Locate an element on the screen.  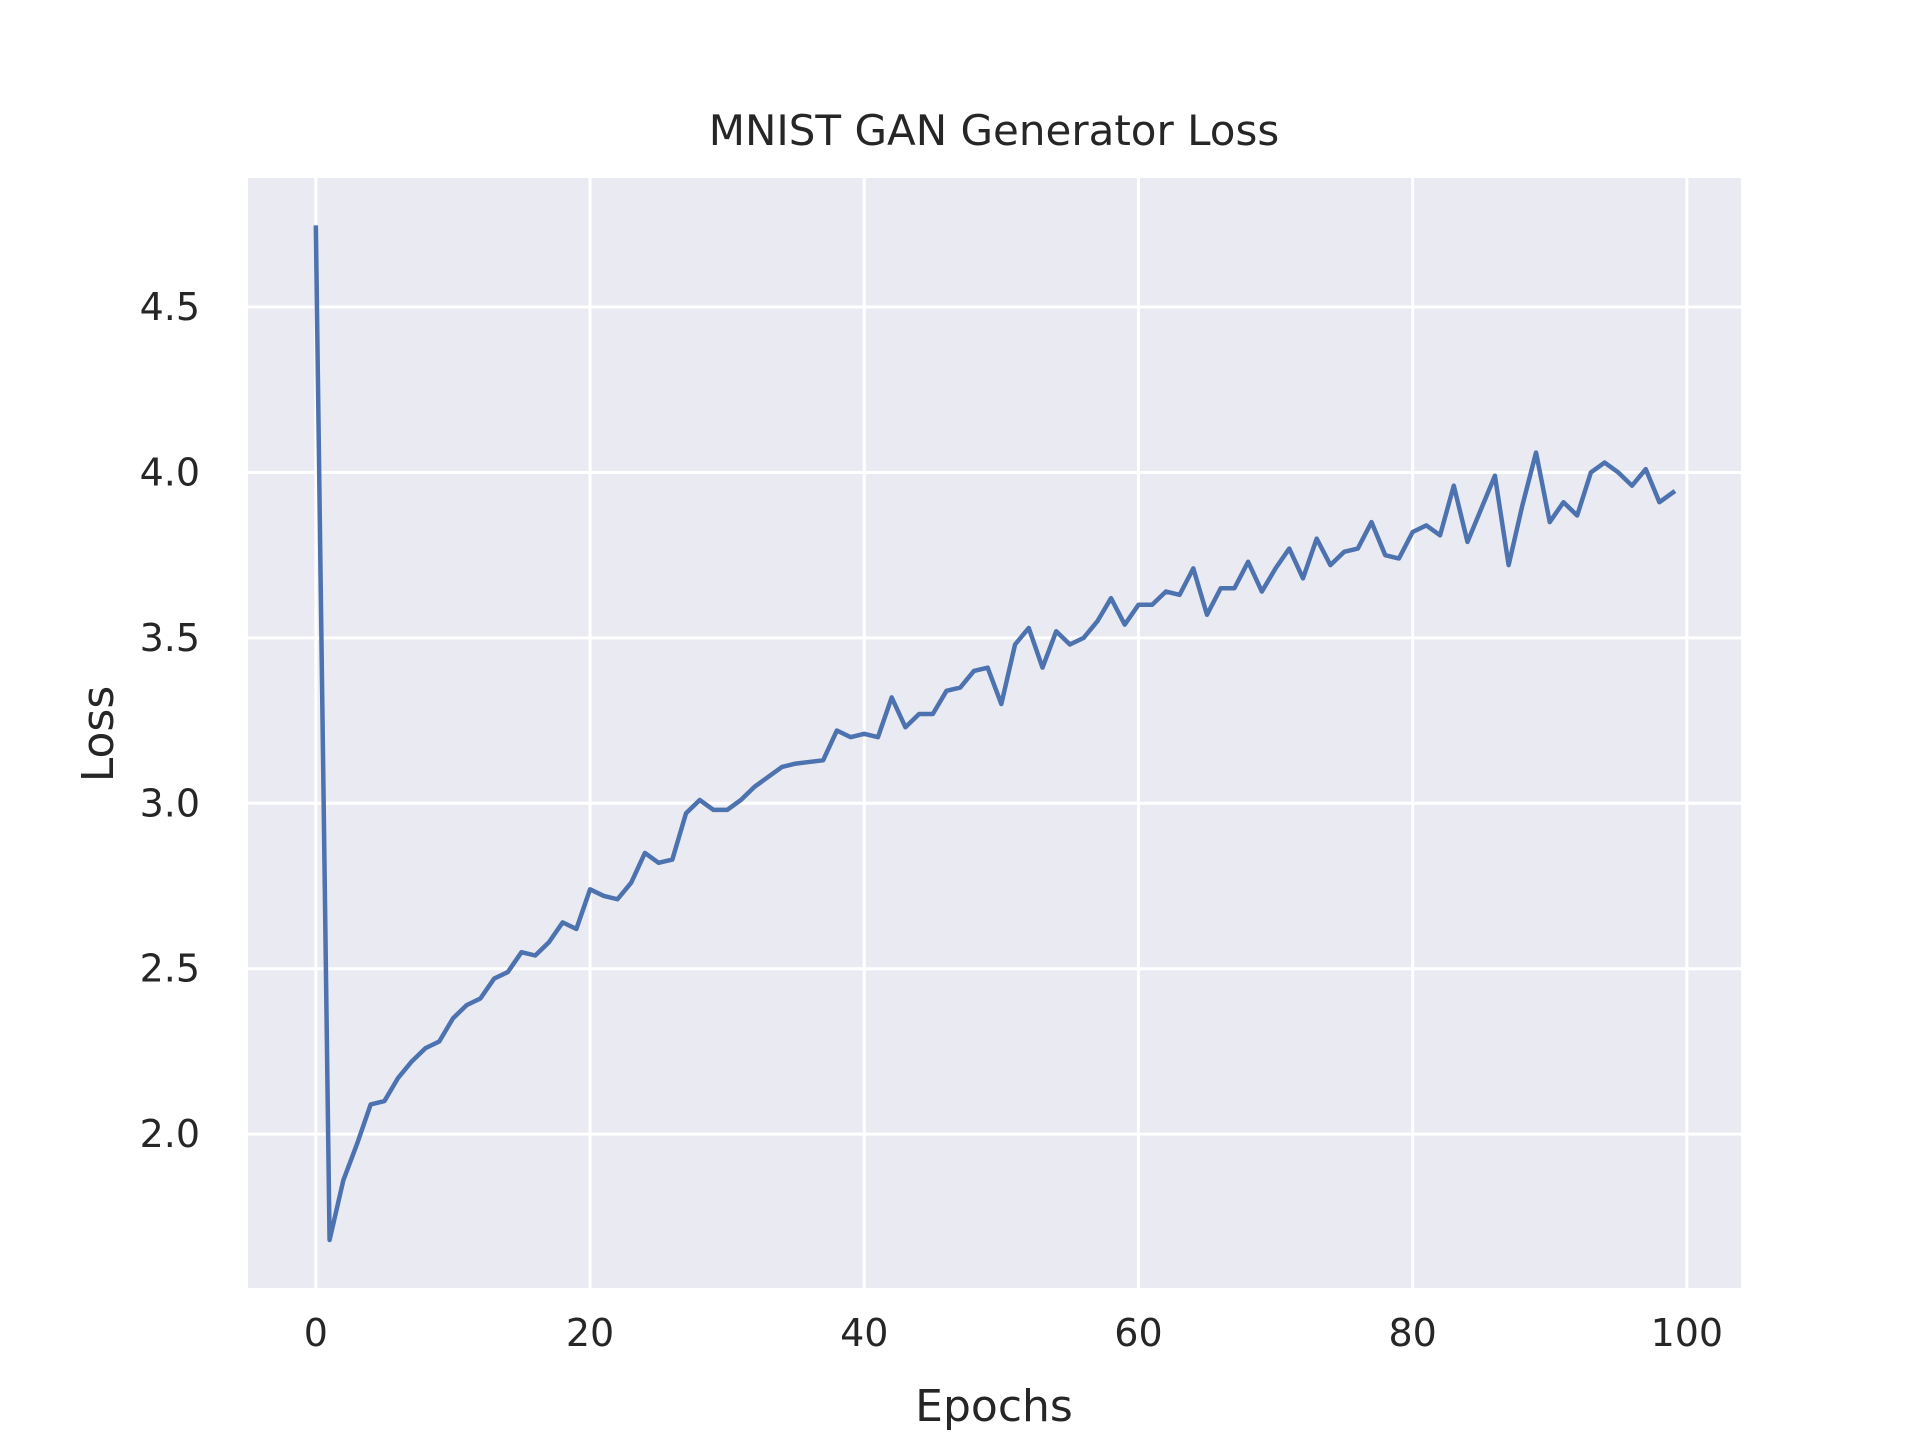
y-tick-label: 3.5 is located at coordinates (170, 638).